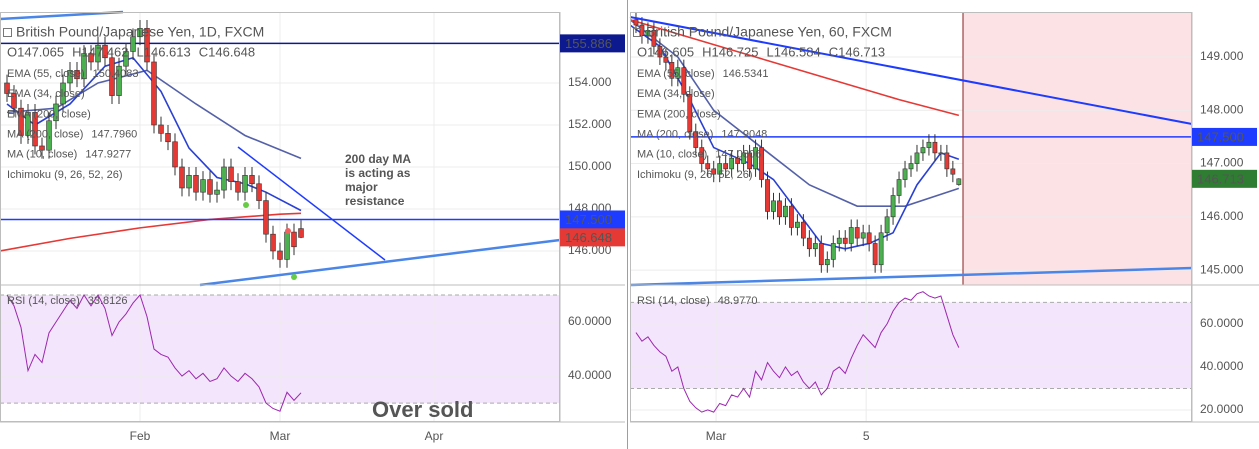 Image resolution: width=1259 pixels, height=449 pixels. Describe the element at coordinates (857, 51) in the screenshot. I see `ohlc-label: C146.713` at that location.